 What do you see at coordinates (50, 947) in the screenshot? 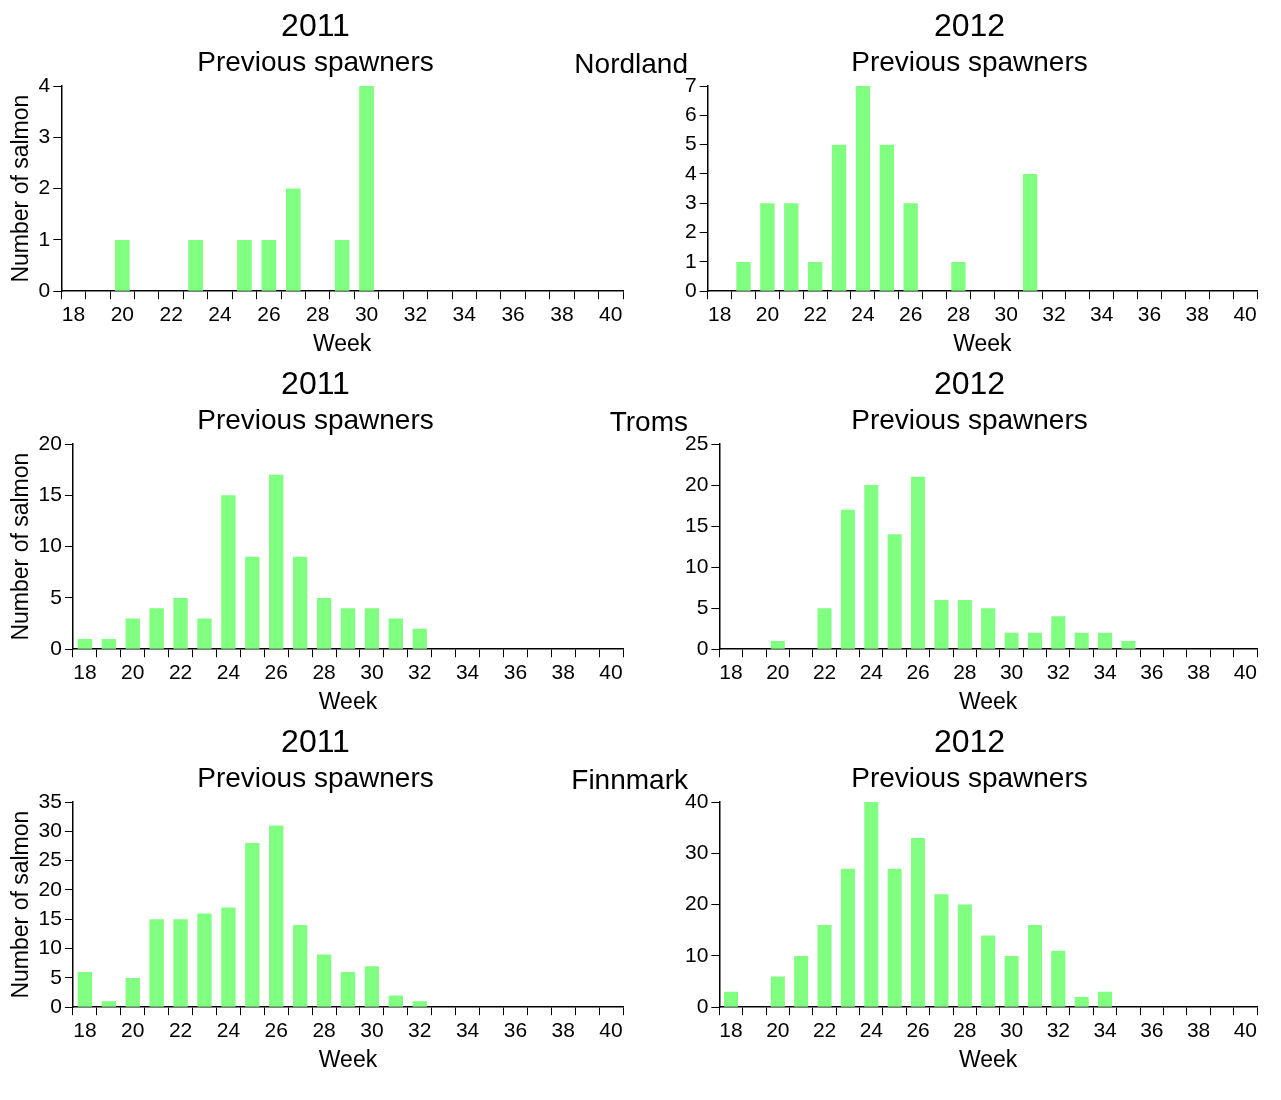
I see `y-tick-label: 10` at bounding box center [50, 947].